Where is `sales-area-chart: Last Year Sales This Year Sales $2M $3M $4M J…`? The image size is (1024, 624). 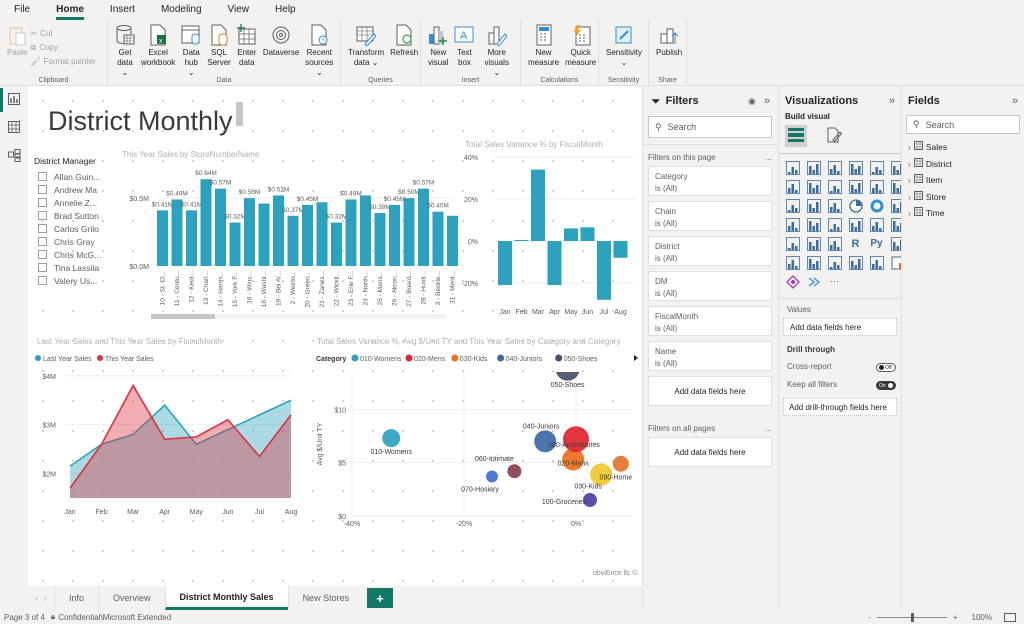 sales-area-chart: Last Year Sales This Year Sales $2M $3M $4M J… is located at coordinates (169, 435).